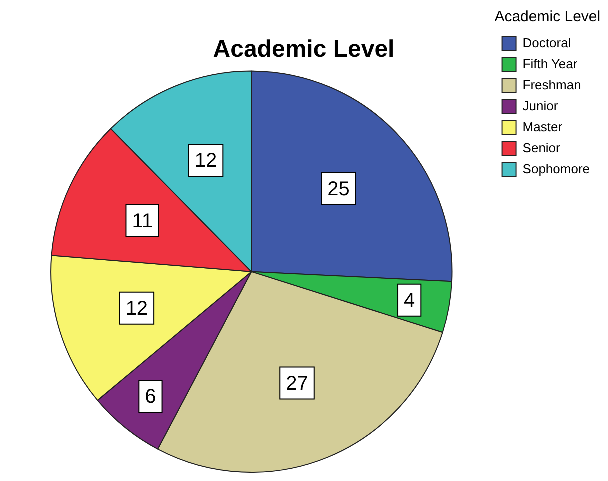 The width and height of the screenshot is (608, 481). Describe the element at coordinates (542, 148) in the screenshot. I see `legend-label: Senior` at that location.